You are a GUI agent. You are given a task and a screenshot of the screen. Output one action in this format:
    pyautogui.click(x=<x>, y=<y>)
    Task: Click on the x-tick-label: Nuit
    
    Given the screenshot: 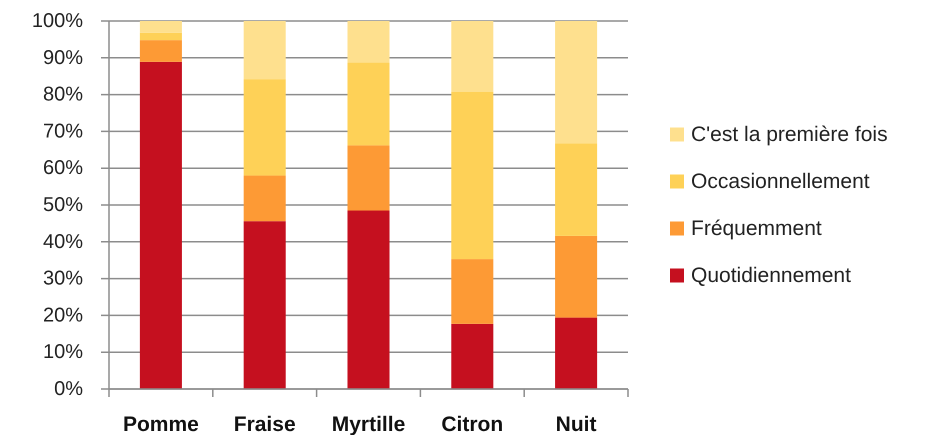 What is the action you would take?
    pyautogui.click(x=576, y=424)
    